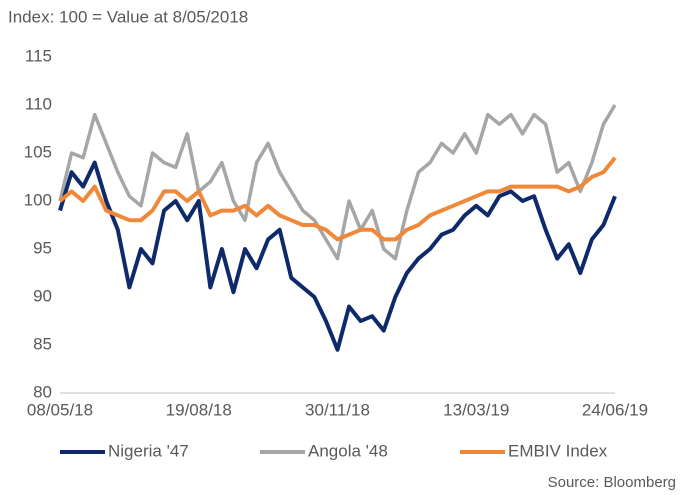 This screenshot has width=686, height=495. What do you see at coordinates (337, 199) in the screenshot?
I see `series-line` at bounding box center [337, 199].